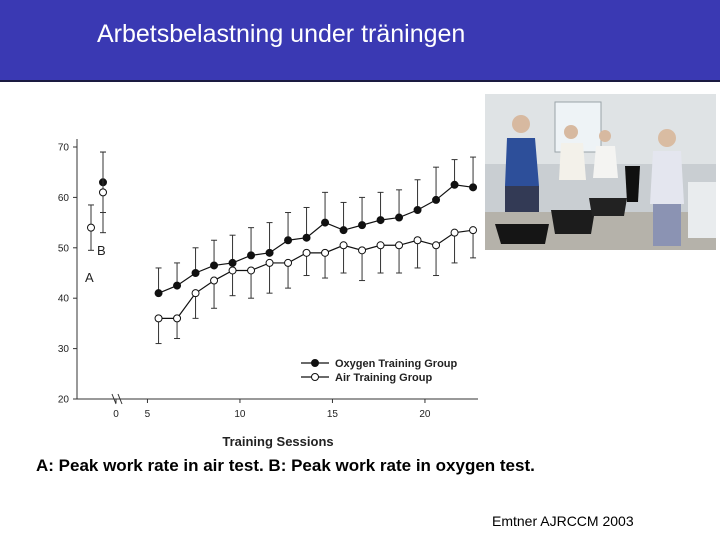  Describe the element at coordinates (563, 521) in the screenshot. I see `source-citation: Emtner AJRCCM 2003` at that location.